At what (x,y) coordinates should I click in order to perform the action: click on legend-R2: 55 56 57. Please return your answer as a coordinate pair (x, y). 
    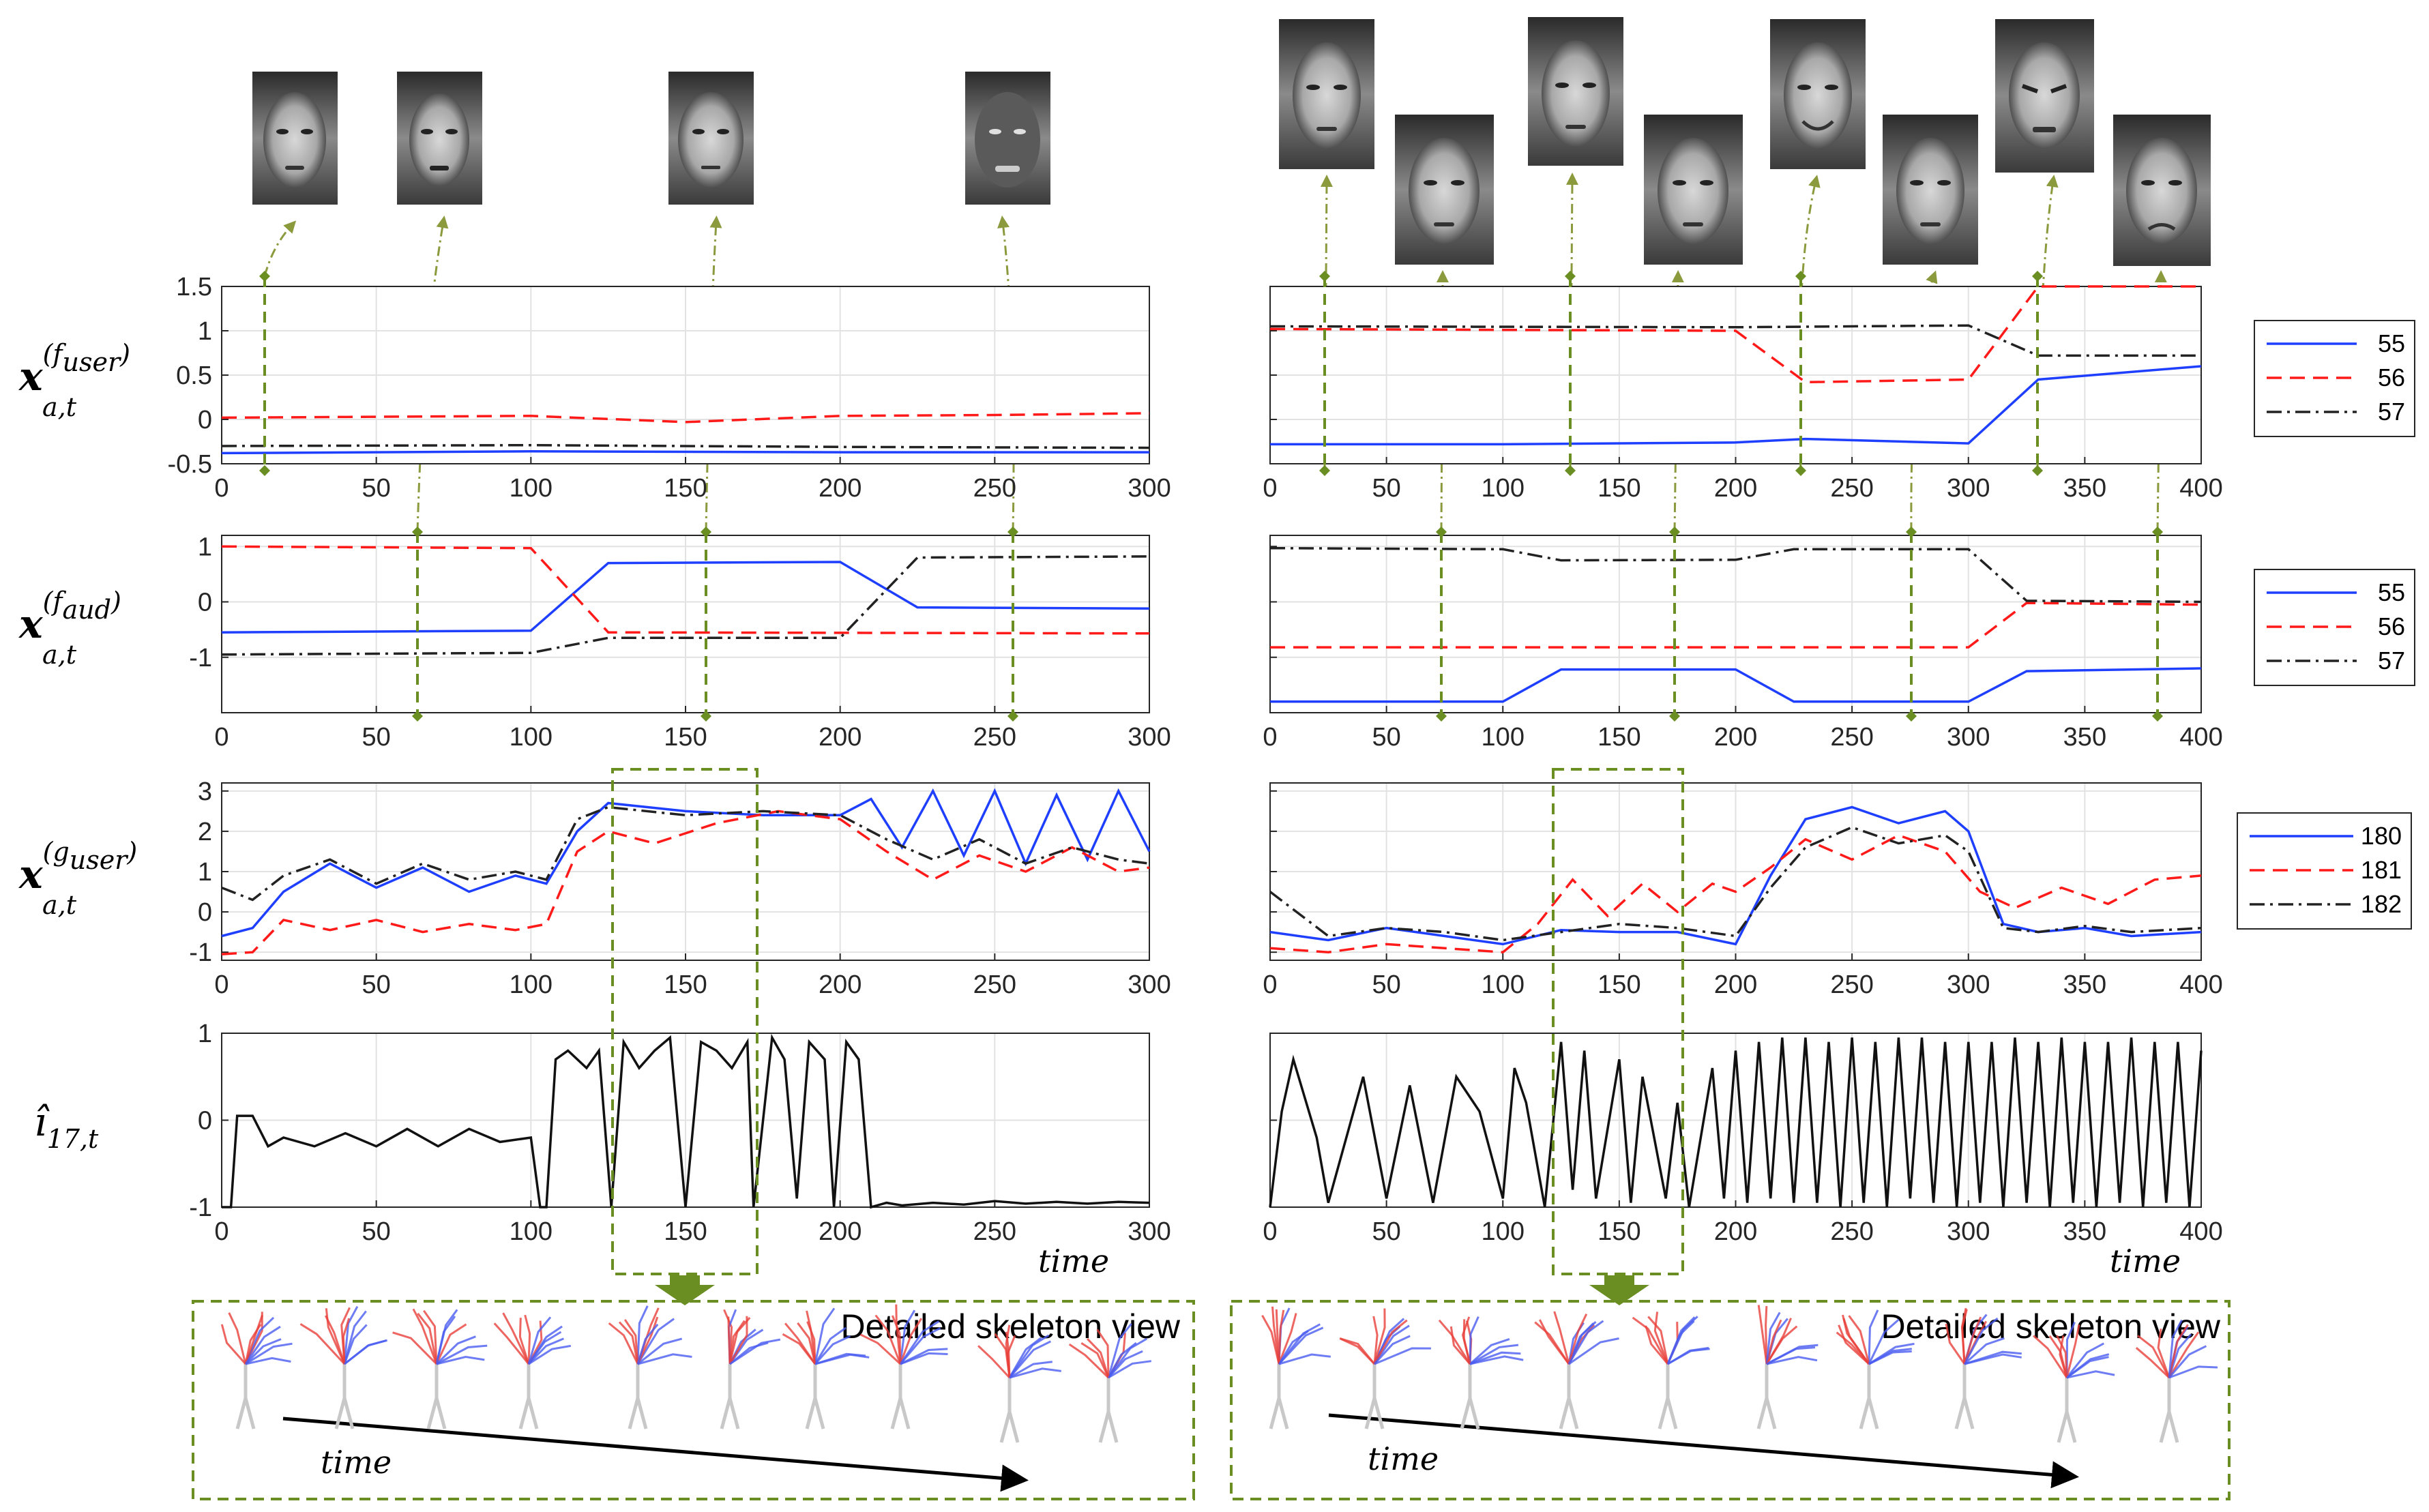
    Looking at the image, I should click on (2335, 627).